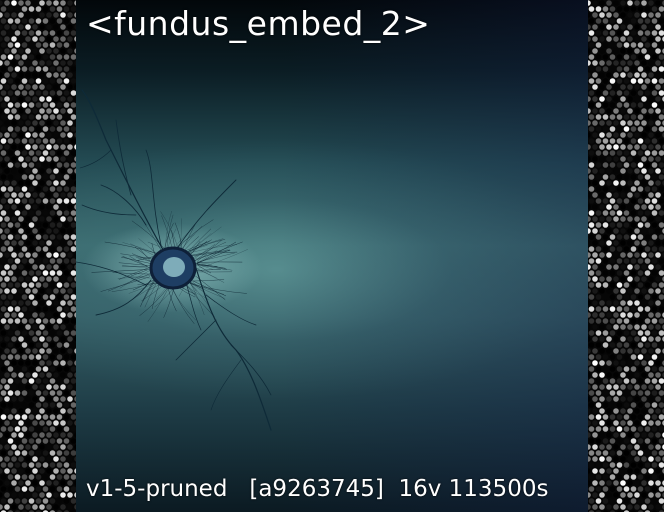  I want to click on left-noise-panel, so click(38, 256).